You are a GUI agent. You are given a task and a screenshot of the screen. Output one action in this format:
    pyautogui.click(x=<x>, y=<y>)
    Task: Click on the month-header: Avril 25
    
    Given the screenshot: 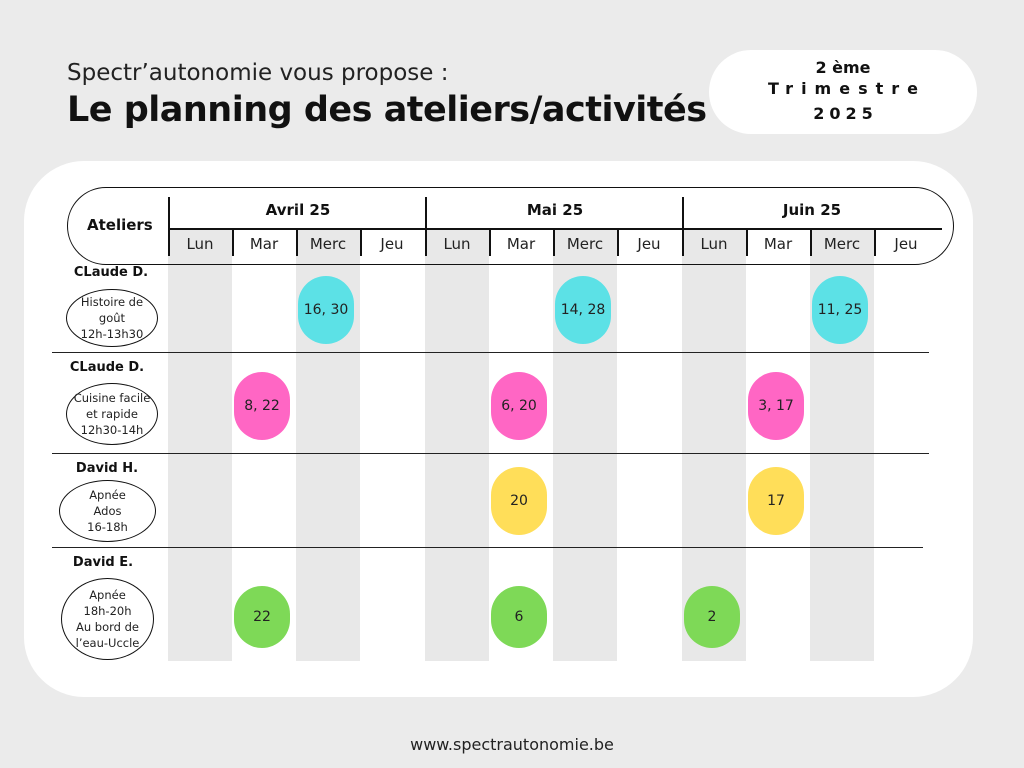 What is the action you would take?
    pyautogui.click(x=298, y=210)
    